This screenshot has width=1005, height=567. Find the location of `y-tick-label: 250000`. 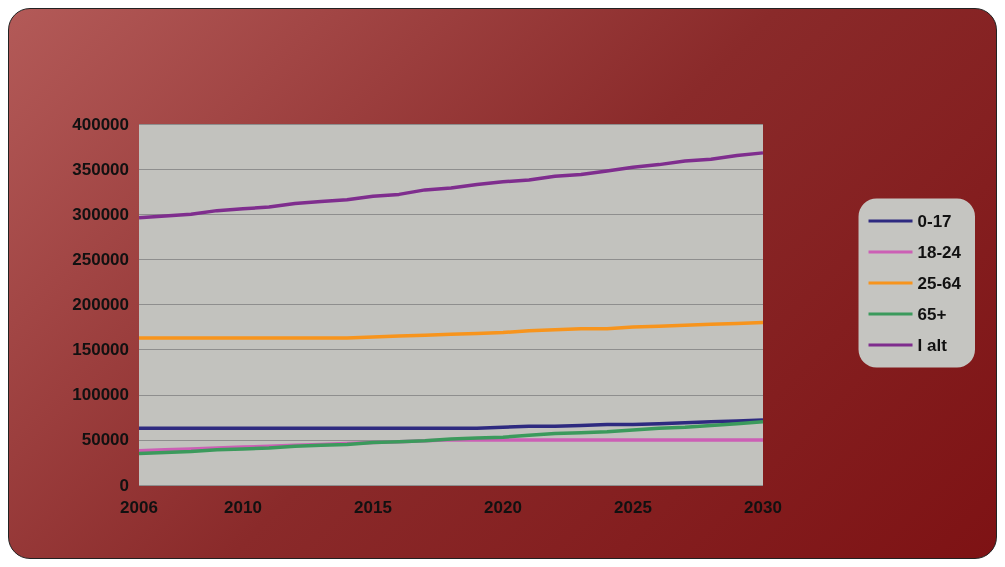

y-tick-label: 250000 is located at coordinates (100, 259).